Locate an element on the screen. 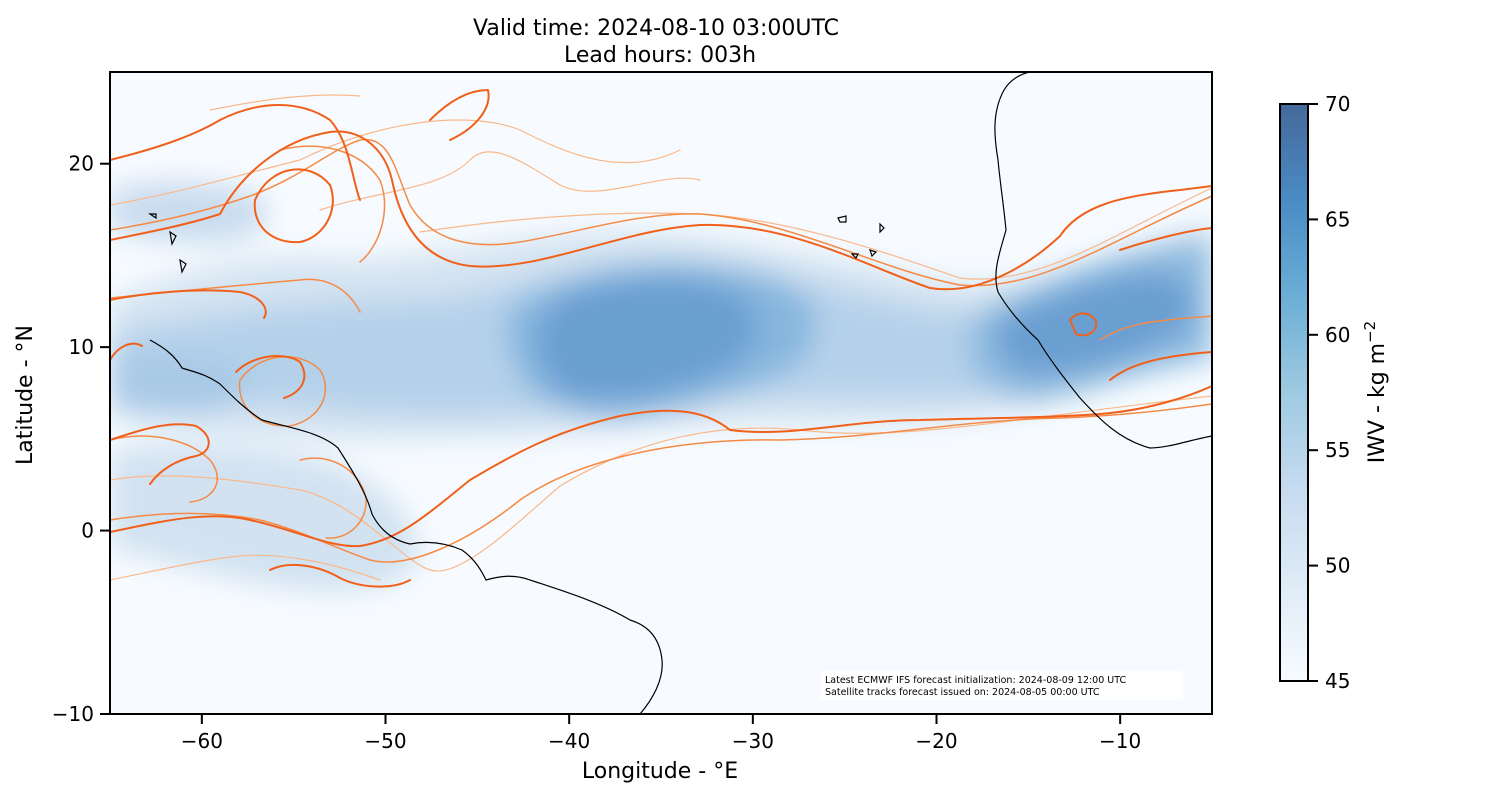  colorbar-tick-label: 65 is located at coordinates (1337, 219).